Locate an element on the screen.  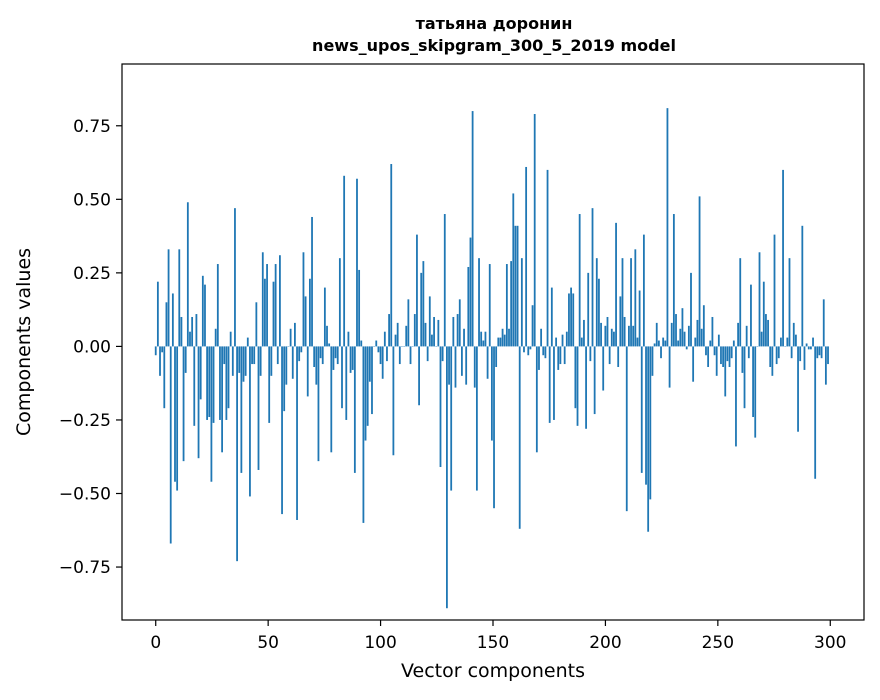
x-tick-label: 0 is located at coordinates (155, 643).